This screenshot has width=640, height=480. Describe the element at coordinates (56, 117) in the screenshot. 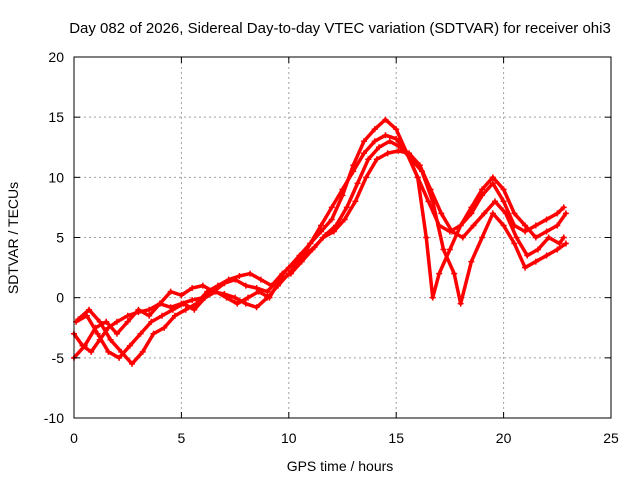

I see `y-tick-label: 15` at that location.